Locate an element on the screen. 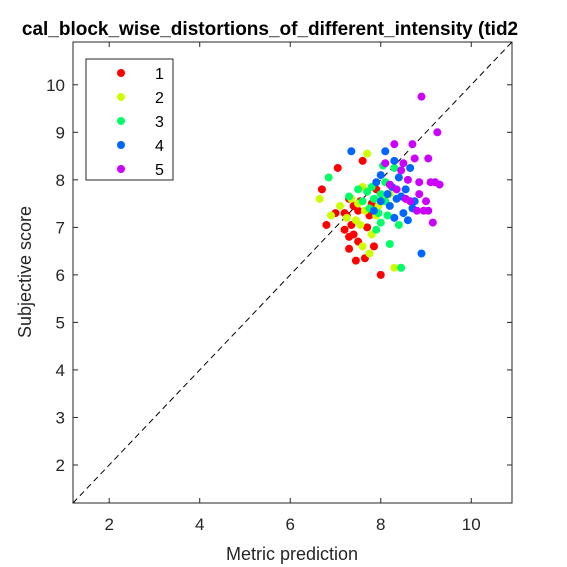  x-tick-label: 10 is located at coordinates (471, 524).